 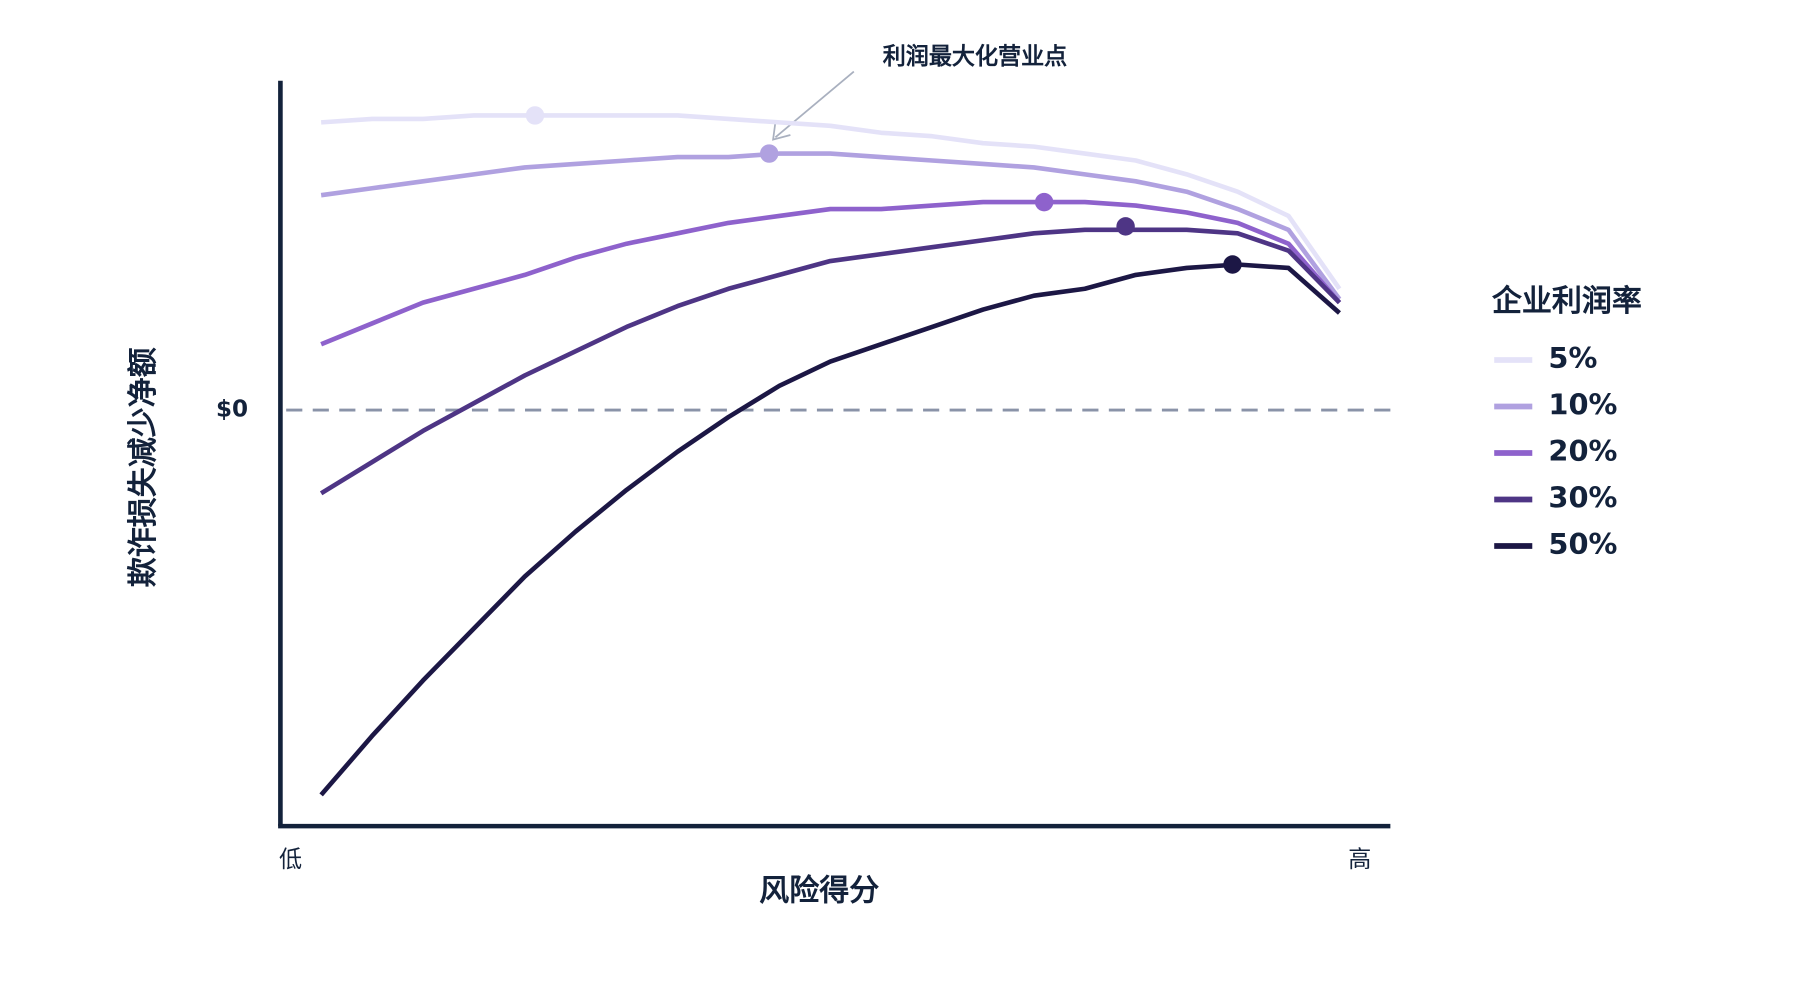 What do you see at coordinates (1582, 451) in the screenshot?
I see `legend-label: 20%` at bounding box center [1582, 451].